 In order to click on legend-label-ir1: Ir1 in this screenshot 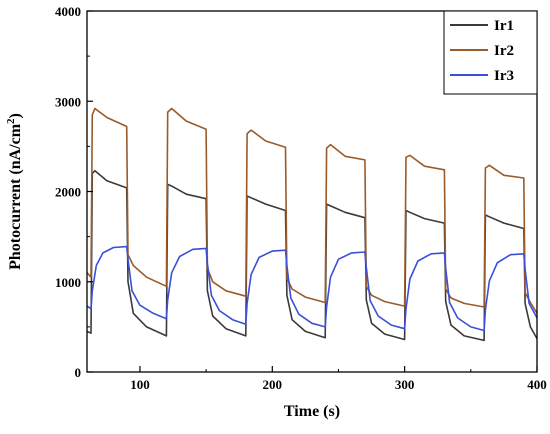, I will do `click(504, 26)`.